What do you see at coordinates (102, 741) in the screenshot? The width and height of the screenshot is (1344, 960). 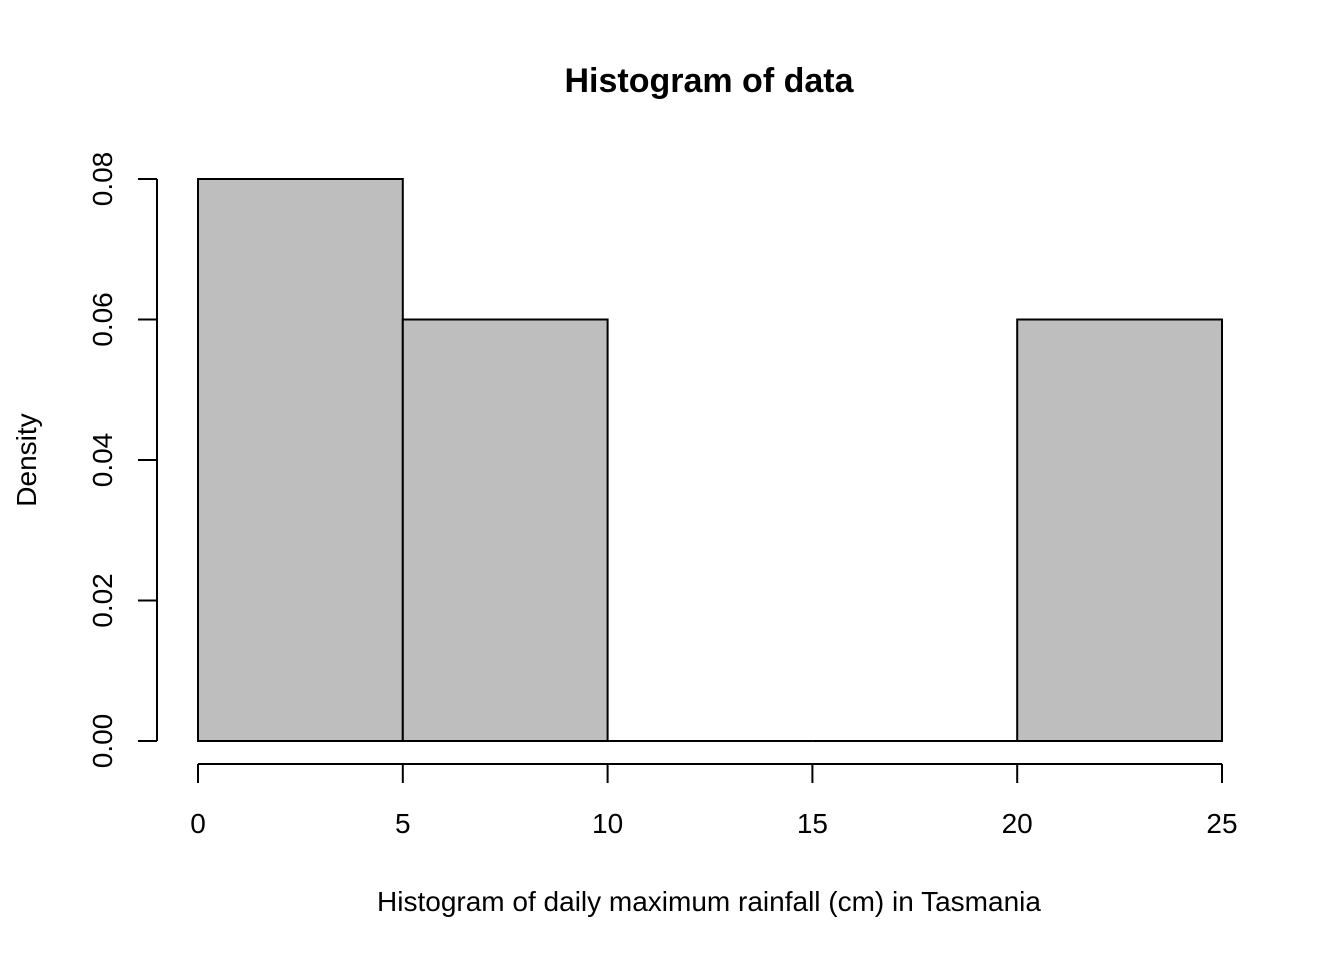 I see `y-tick-label-0: 0.00` at bounding box center [102, 741].